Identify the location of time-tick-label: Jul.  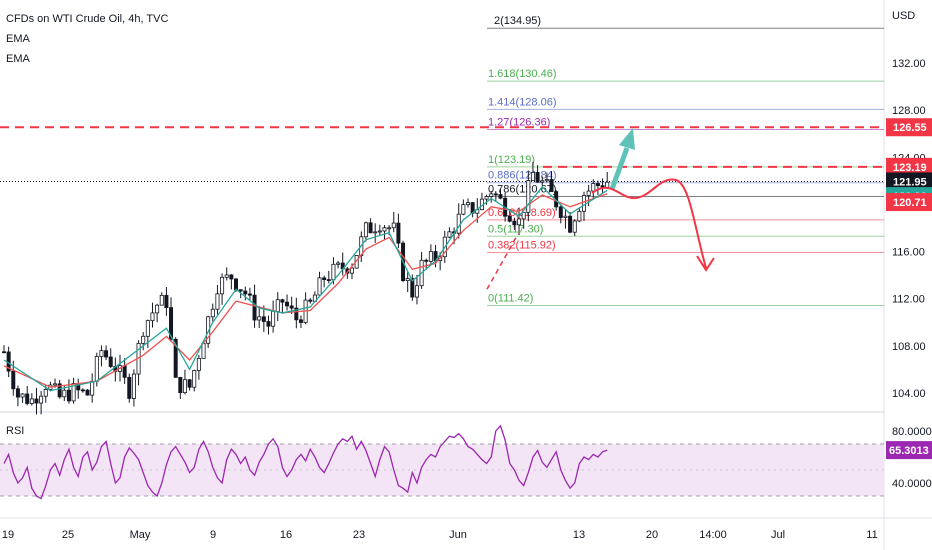
(778, 535).